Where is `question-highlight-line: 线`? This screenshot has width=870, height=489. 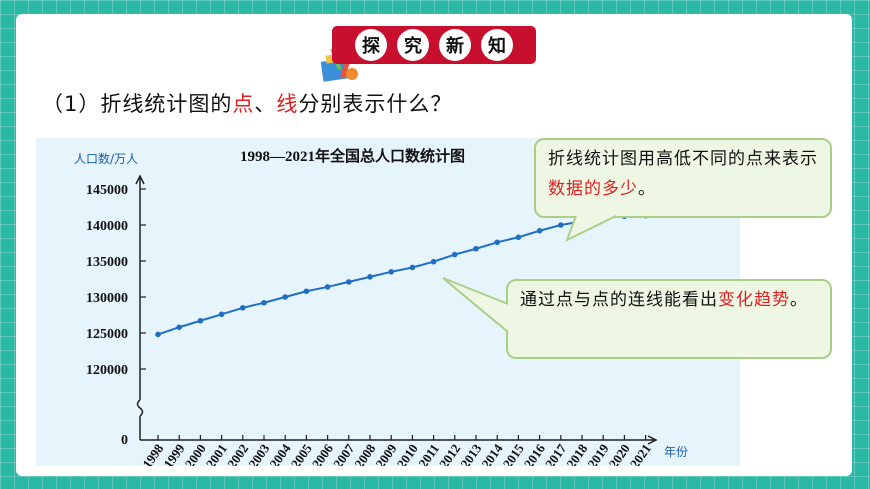 question-highlight-line: 线 is located at coordinates (287, 104).